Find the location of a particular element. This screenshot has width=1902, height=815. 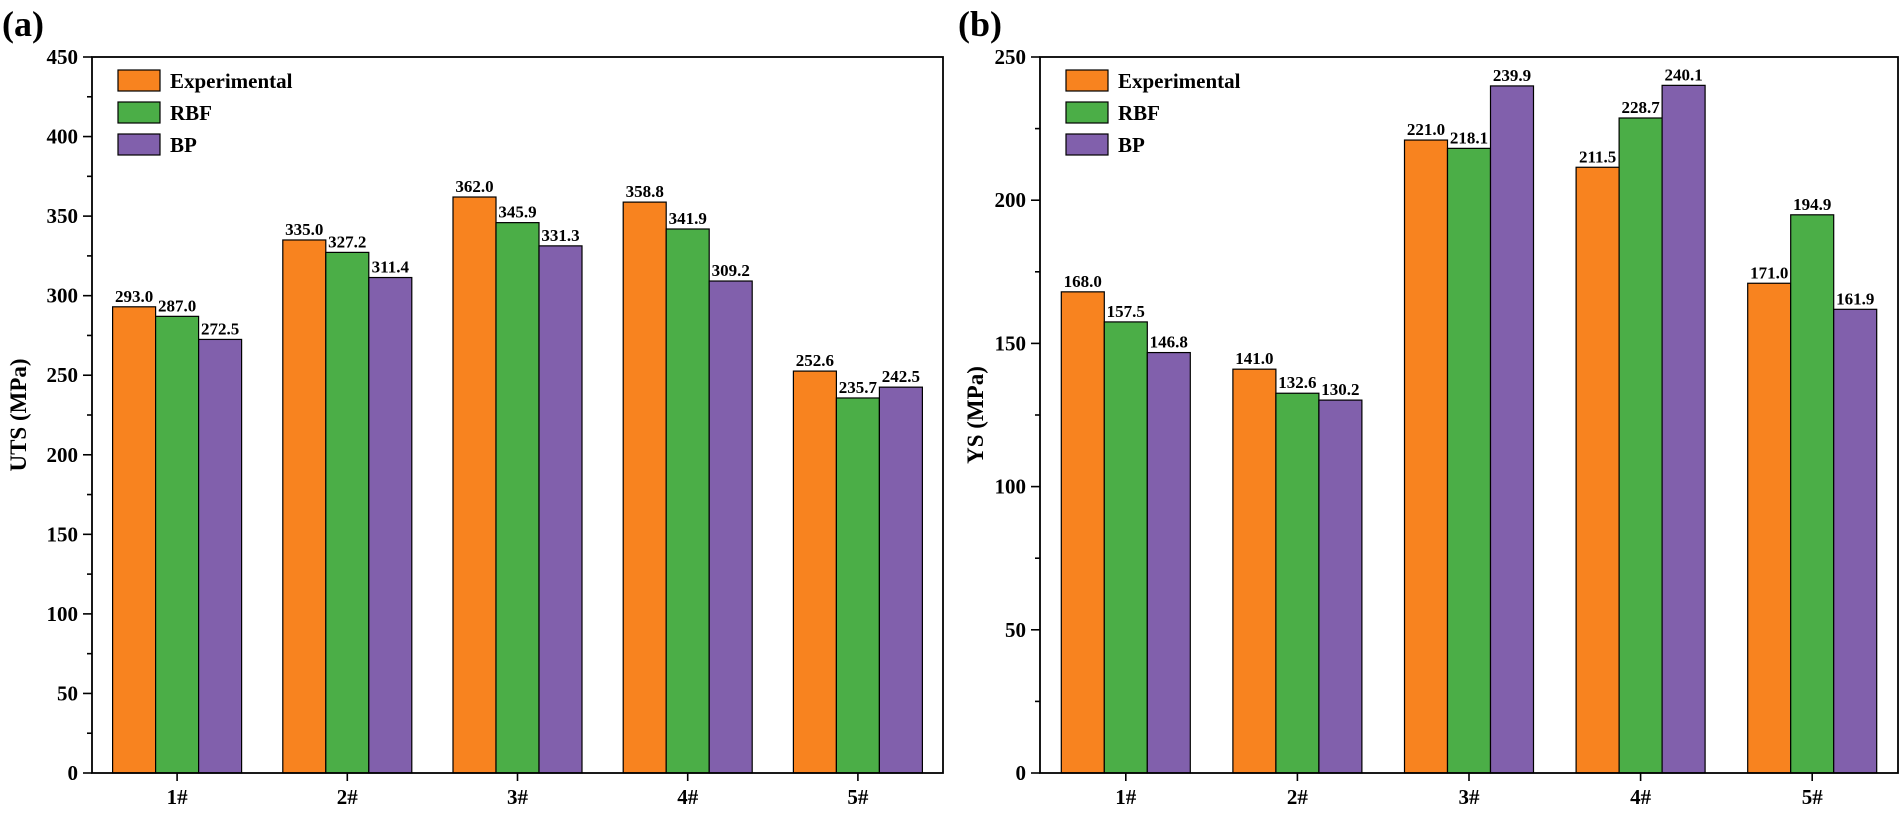

value-label-0-1-1: 327.2 is located at coordinates (347, 241).